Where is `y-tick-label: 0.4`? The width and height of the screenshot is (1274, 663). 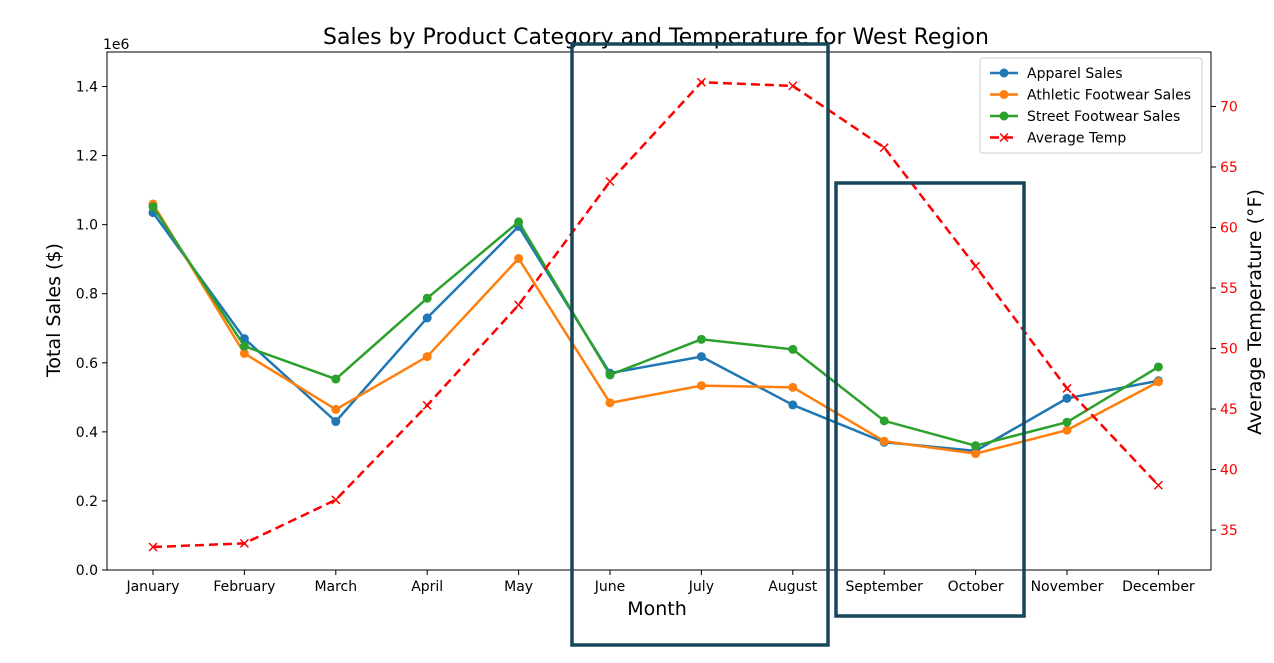 y-tick-label: 0.4 is located at coordinates (87, 433).